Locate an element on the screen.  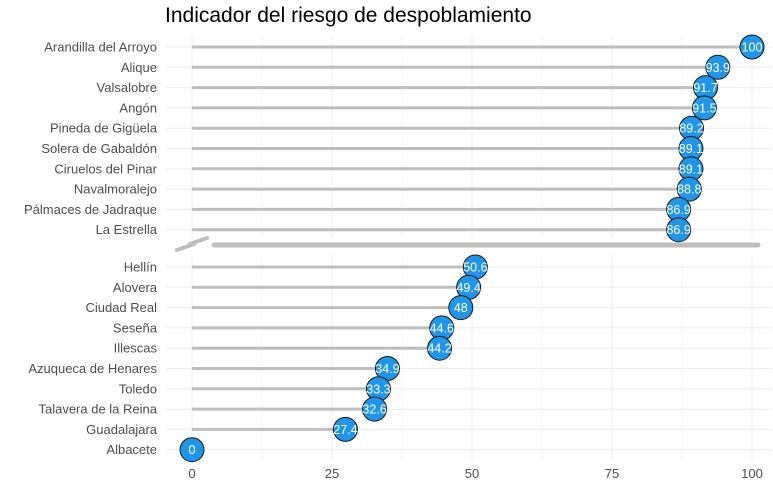
value-label: 33.3 is located at coordinates (378, 389).